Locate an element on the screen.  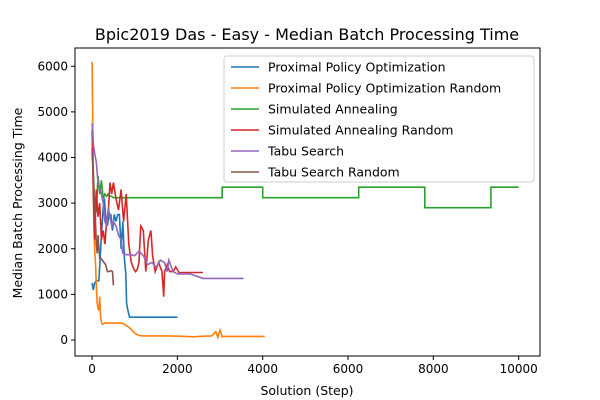
legend-label: Proximal Policy Optimization Random is located at coordinates (384, 88).